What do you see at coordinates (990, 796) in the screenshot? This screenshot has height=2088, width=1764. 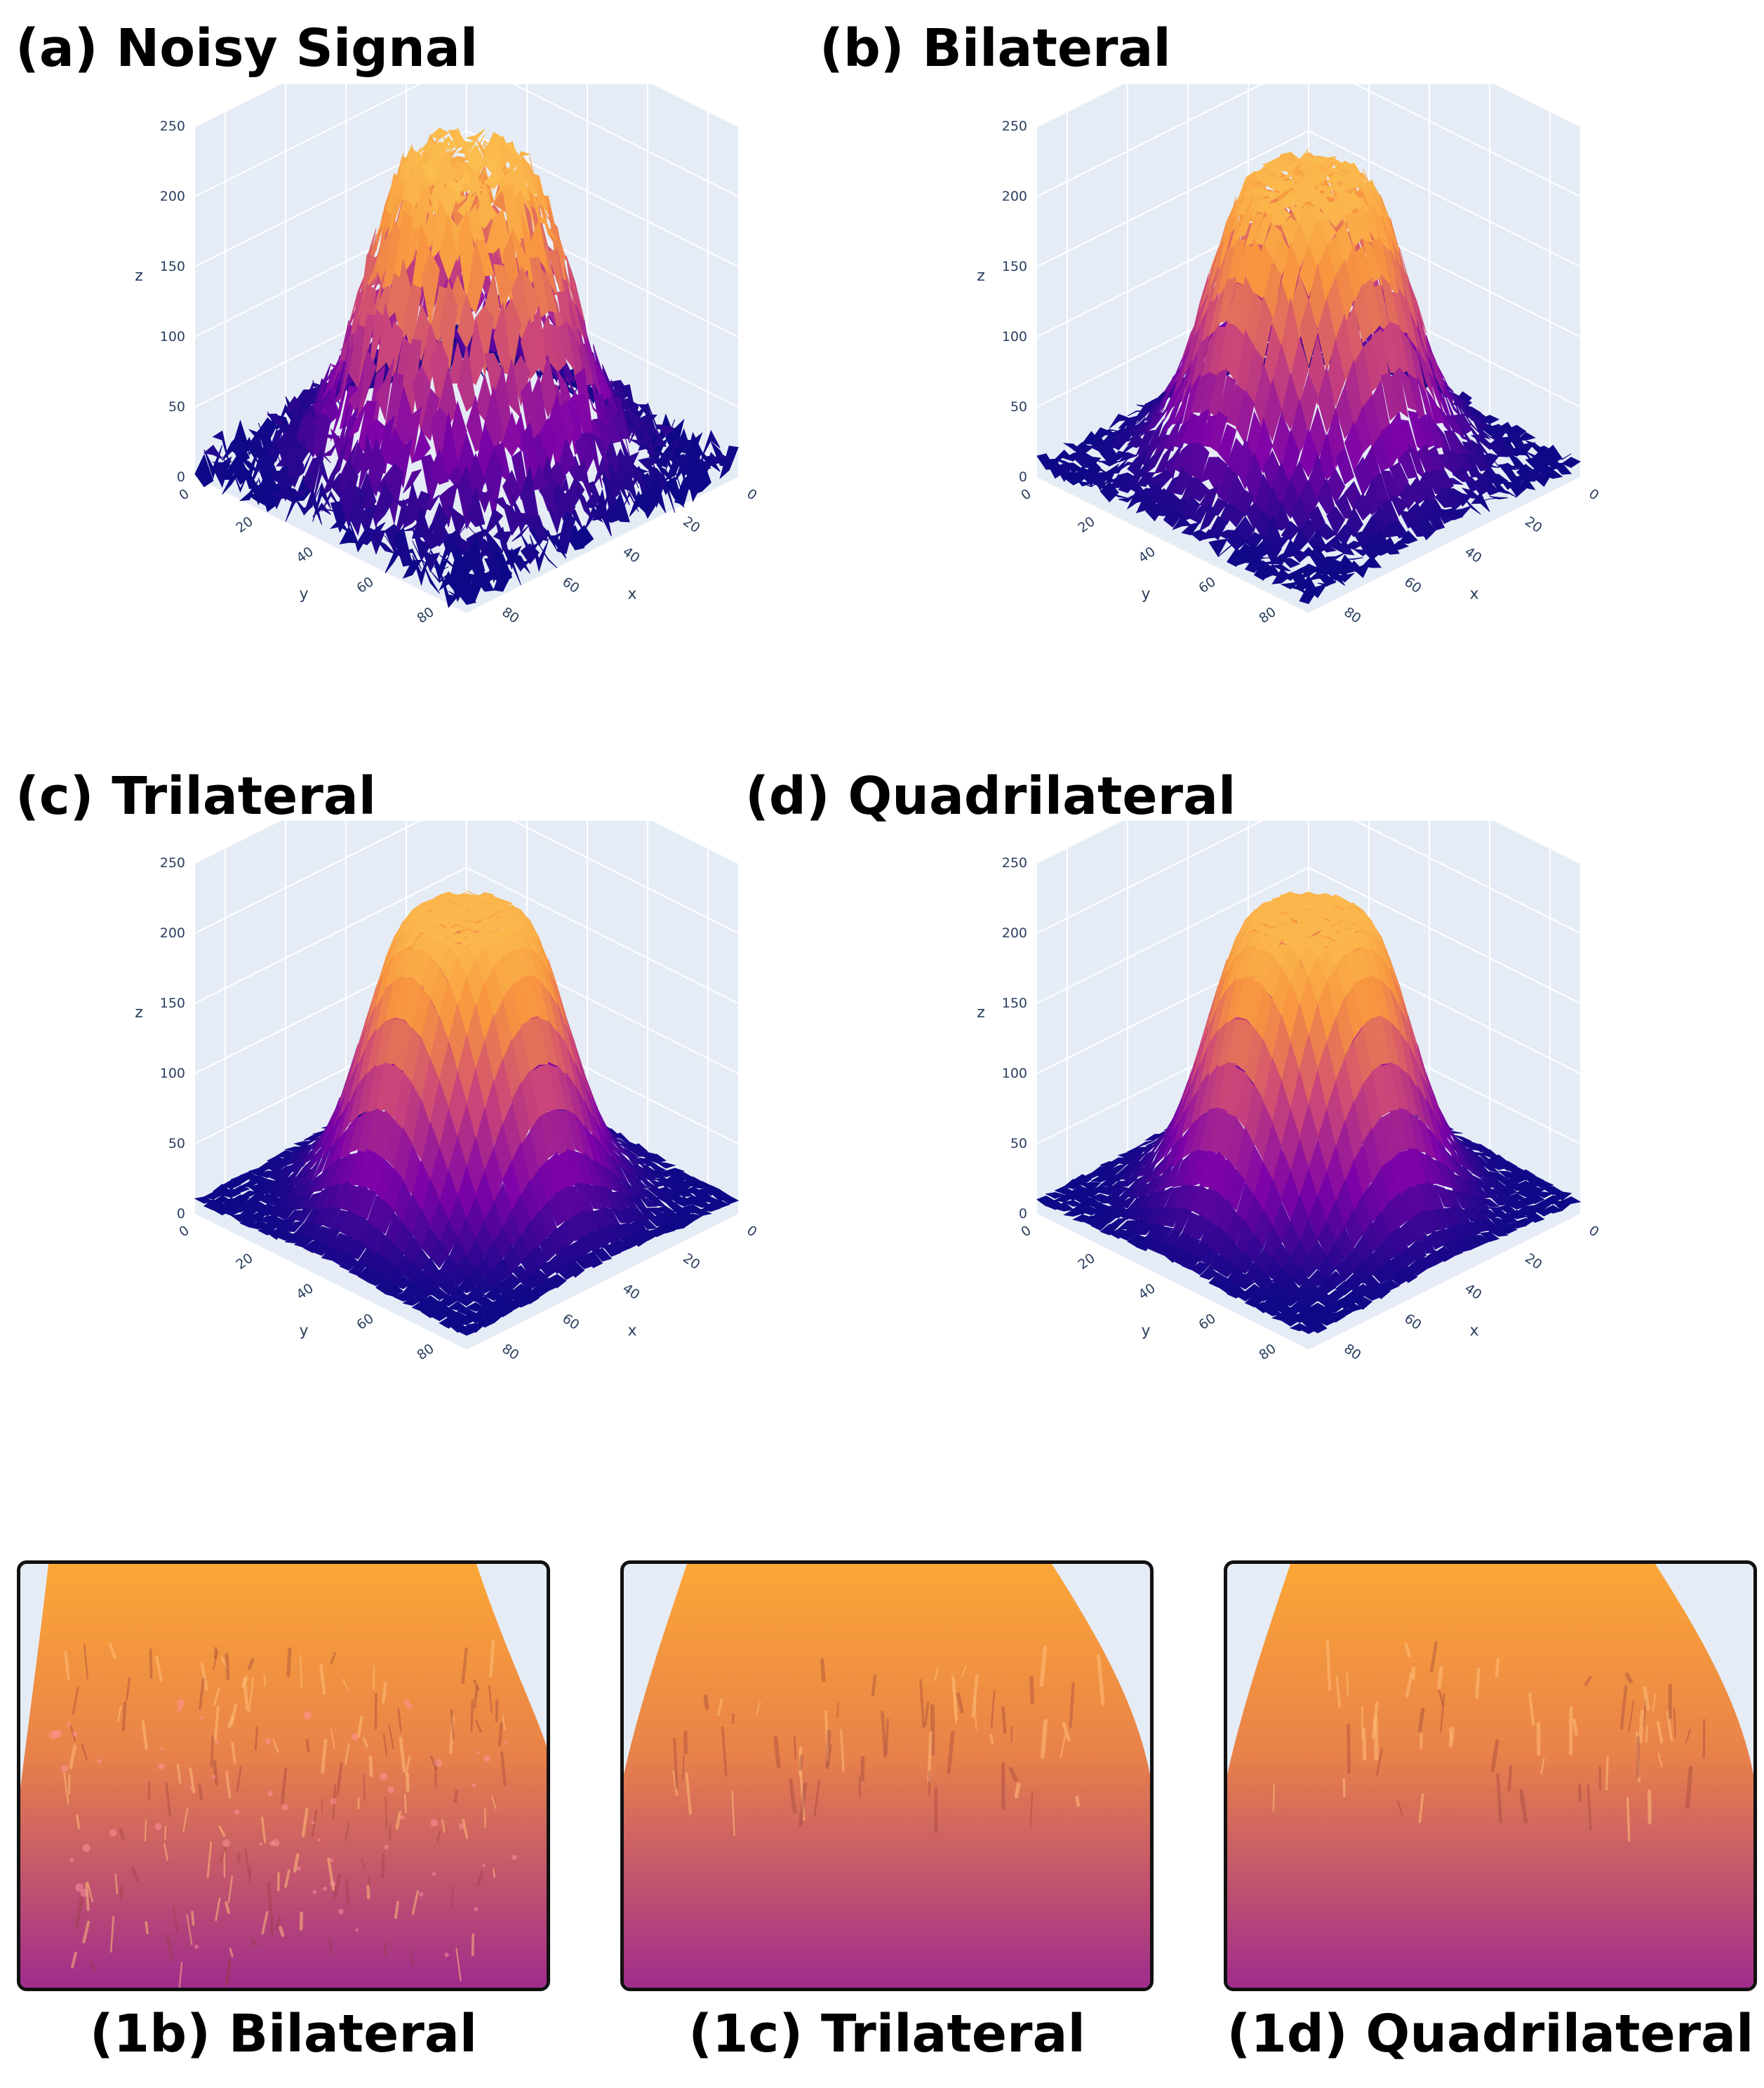 I see `panel-title-d: (d) Quadrilateral` at bounding box center [990, 796].